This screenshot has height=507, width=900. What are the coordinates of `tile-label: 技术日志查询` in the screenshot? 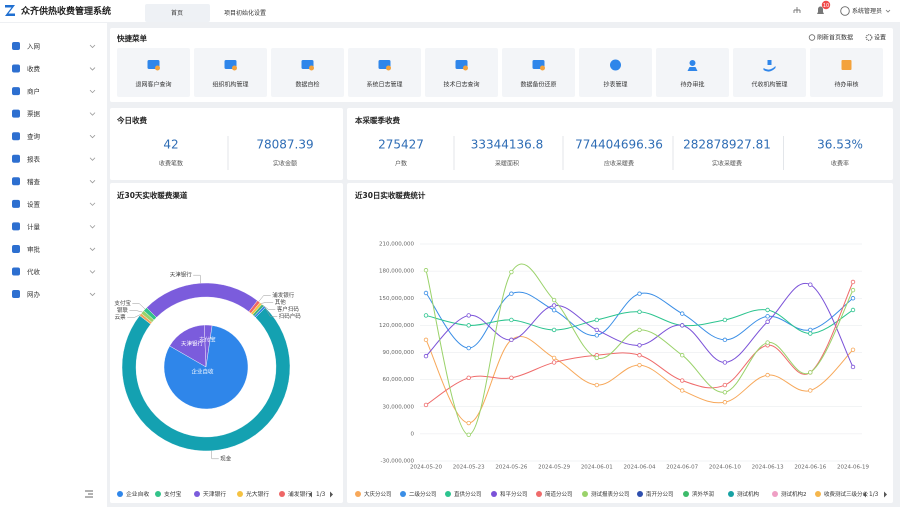 It's located at (461, 85).